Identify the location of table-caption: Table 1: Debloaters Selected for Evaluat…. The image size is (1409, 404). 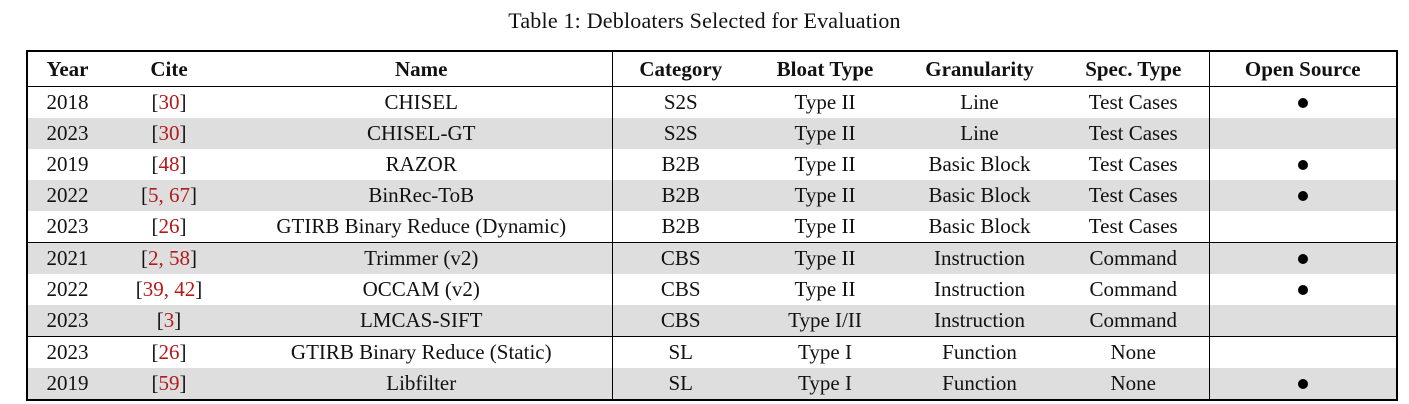
(704, 20).